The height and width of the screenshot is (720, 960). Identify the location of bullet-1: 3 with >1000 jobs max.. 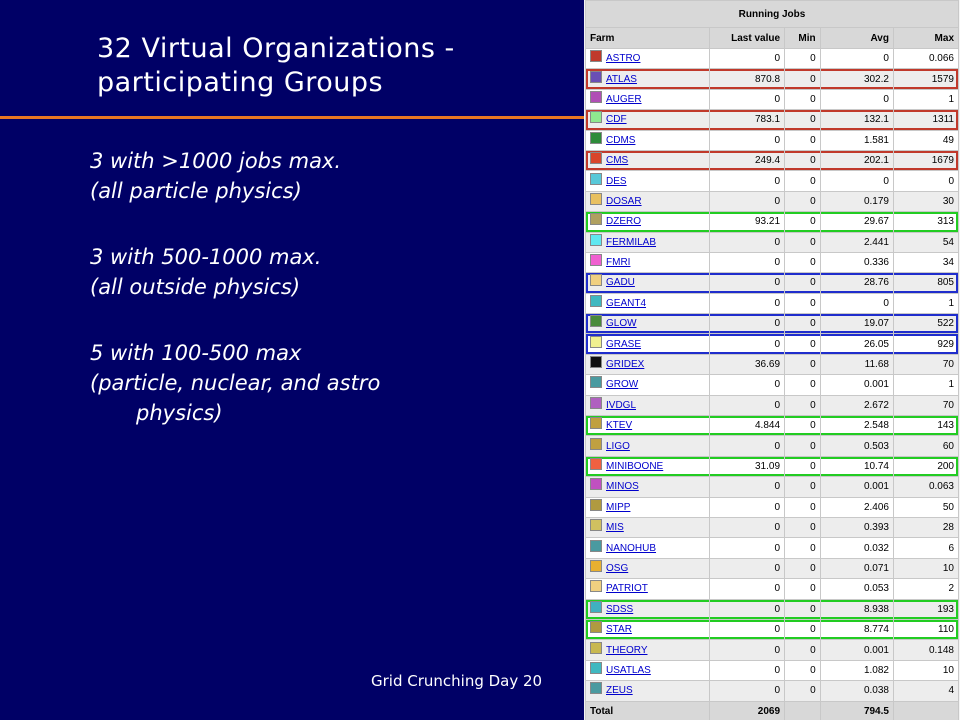
(216, 161).